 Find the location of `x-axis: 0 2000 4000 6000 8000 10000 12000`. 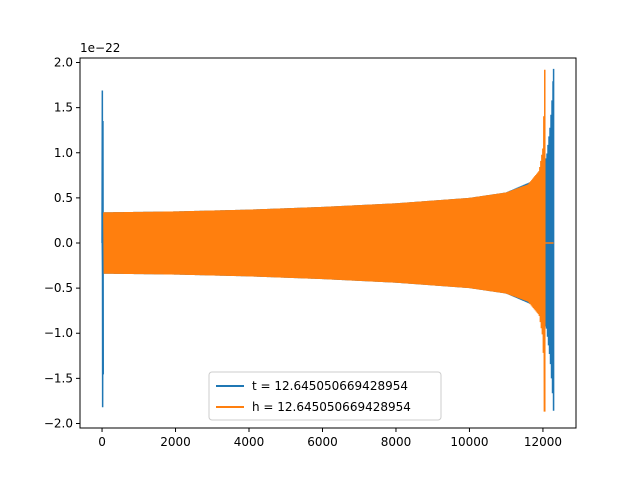

x-axis: 0 2000 4000 6000 8000 10000 12000 is located at coordinates (330, 438).